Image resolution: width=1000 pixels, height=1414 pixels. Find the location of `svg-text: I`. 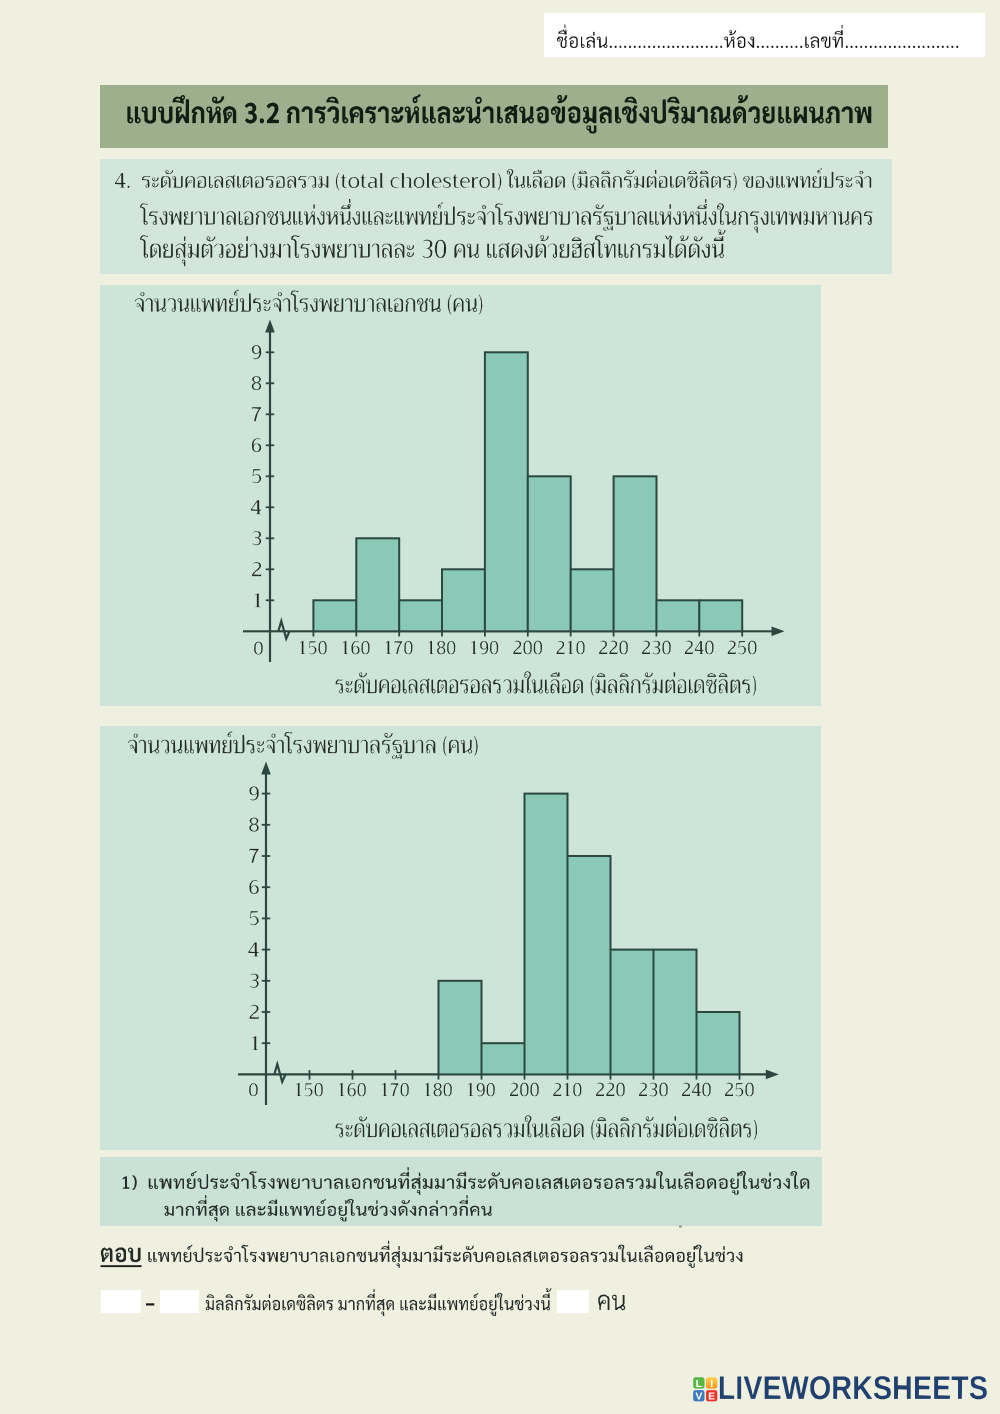

svg-text: I is located at coordinates (711, 1384).